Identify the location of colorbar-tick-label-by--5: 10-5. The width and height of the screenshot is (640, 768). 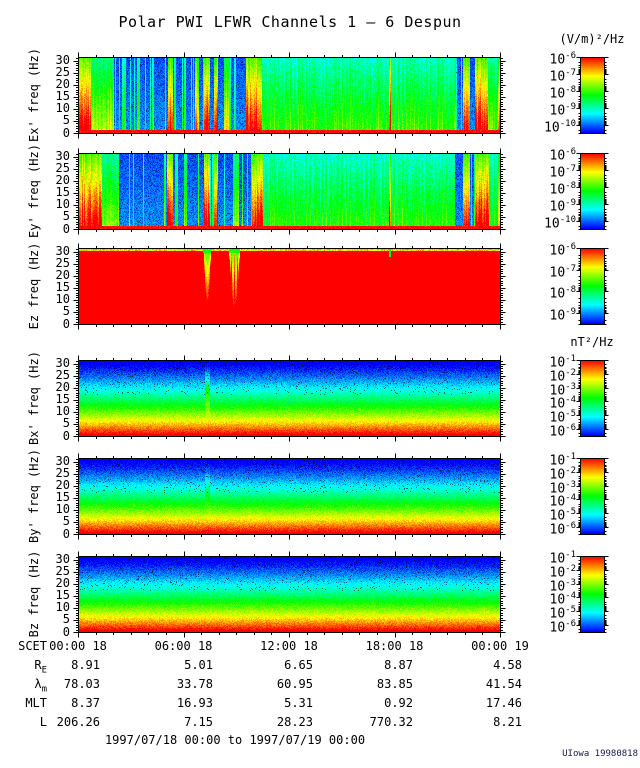
(563, 515).